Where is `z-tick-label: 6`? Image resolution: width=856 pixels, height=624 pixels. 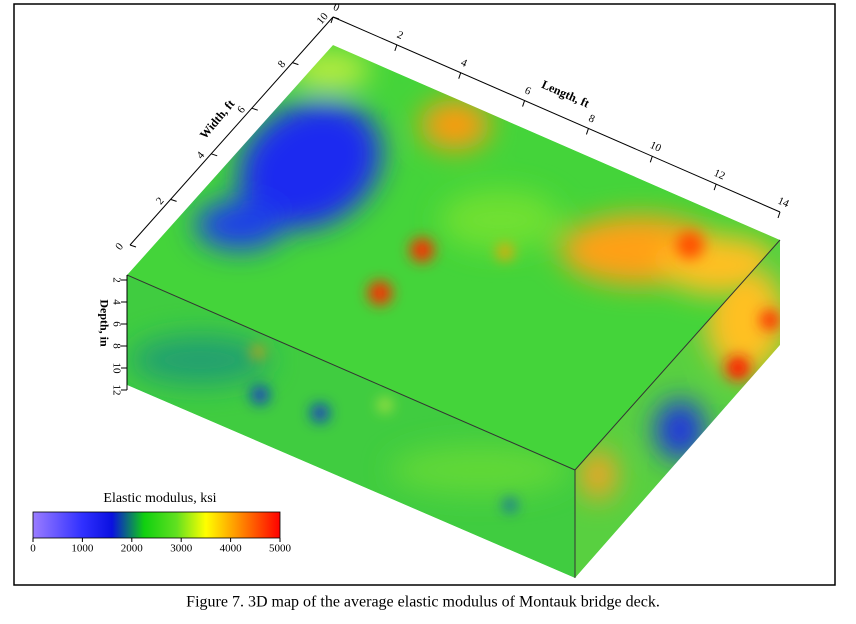
z-tick-label: 6 is located at coordinates (116, 324).